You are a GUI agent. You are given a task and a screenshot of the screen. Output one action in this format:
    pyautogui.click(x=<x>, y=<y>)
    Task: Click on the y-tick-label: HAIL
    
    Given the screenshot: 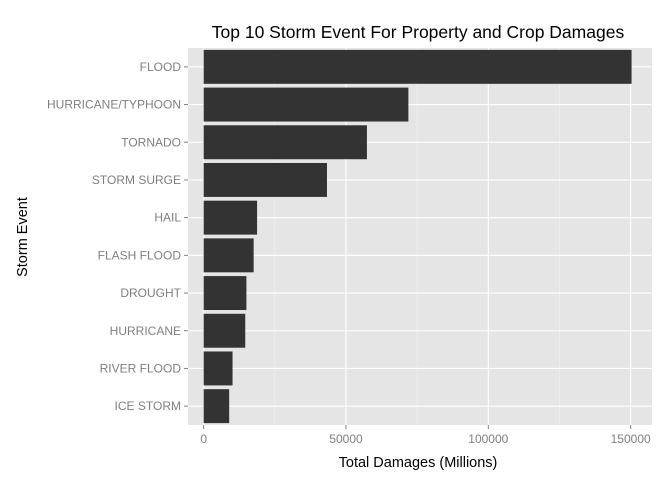 What is the action you would take?
    pyautogui.click(x=167, y=218)
    